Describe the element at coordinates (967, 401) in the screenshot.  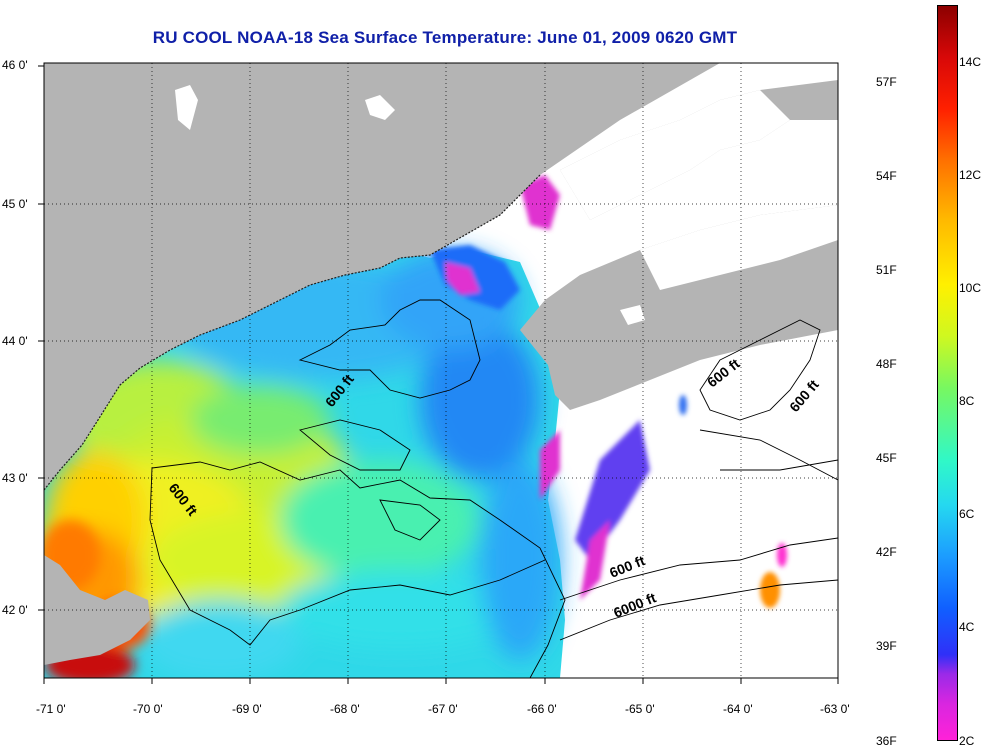
I see `colorbar-c-8: 8C` at that location.